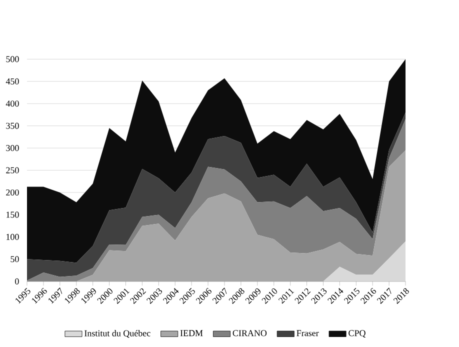 The height and width of the screenshot is (347, 459). I want to click on legend-label: CPQ, so click(357, 334).